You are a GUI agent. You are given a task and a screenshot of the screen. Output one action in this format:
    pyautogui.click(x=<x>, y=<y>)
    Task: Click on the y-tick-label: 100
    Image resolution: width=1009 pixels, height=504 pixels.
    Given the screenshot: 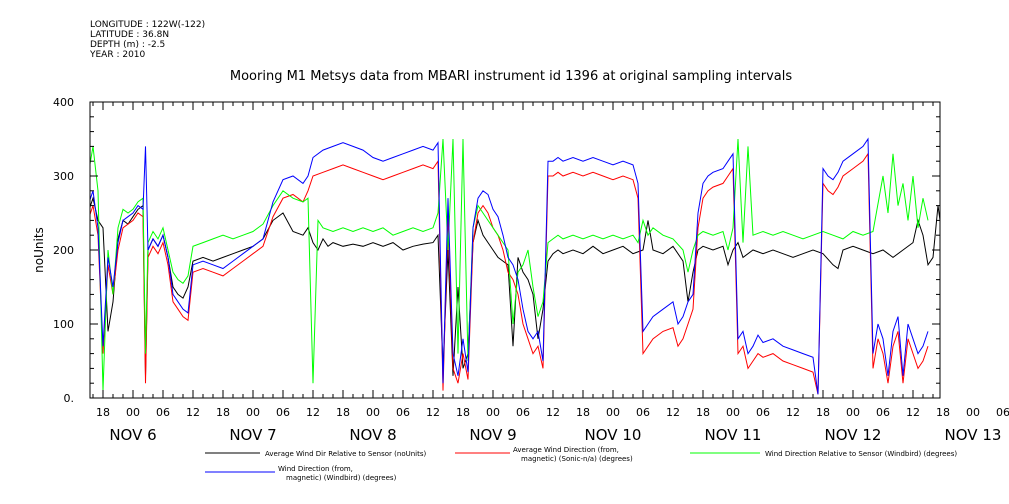 What is the action you would take?
    pyautogui.click(x=63, y=324)
    